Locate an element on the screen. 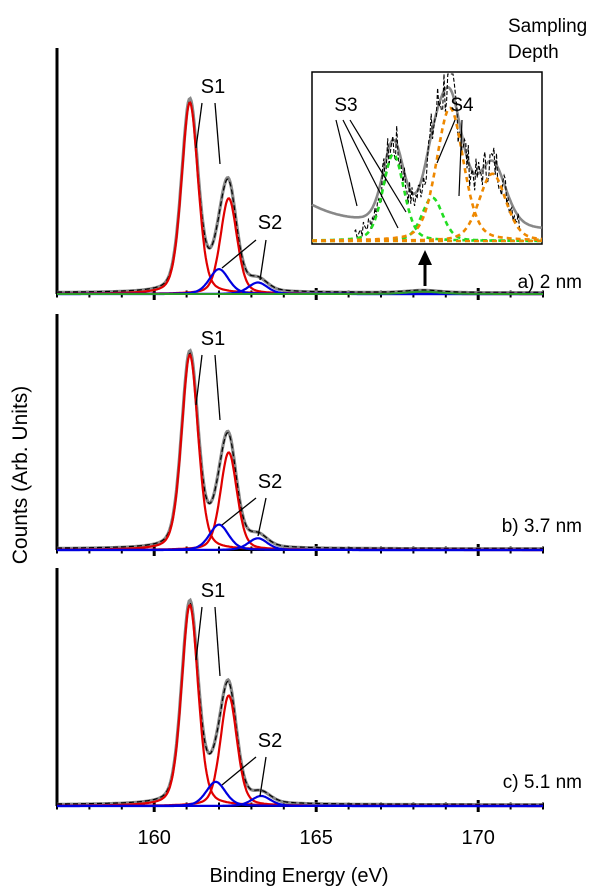 This screenshot has height=889, width=598. x-tick-label: 170 is located at coordinates (478, 838).